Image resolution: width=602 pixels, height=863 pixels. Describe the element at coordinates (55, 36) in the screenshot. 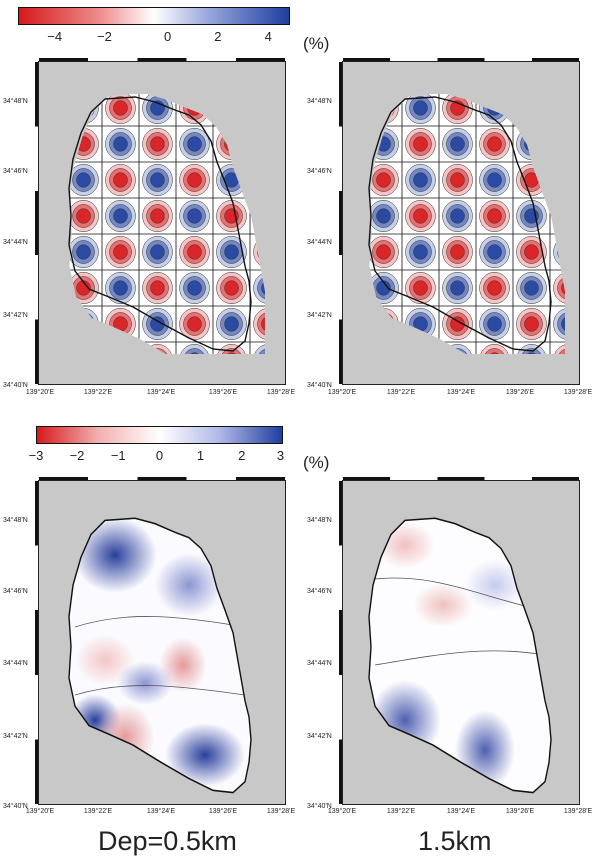

I see `colorbar-tick: −4` at that location.